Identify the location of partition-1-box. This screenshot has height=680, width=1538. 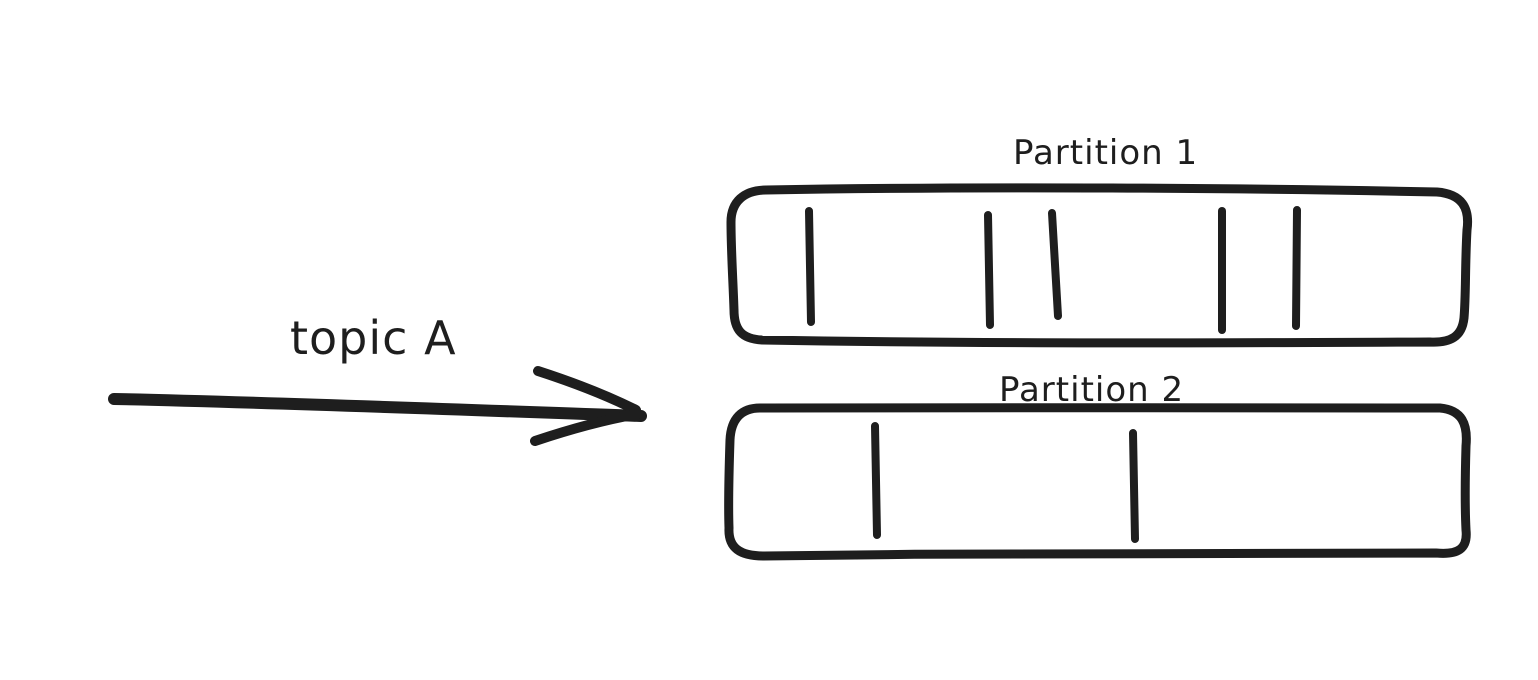
(1099, 265).